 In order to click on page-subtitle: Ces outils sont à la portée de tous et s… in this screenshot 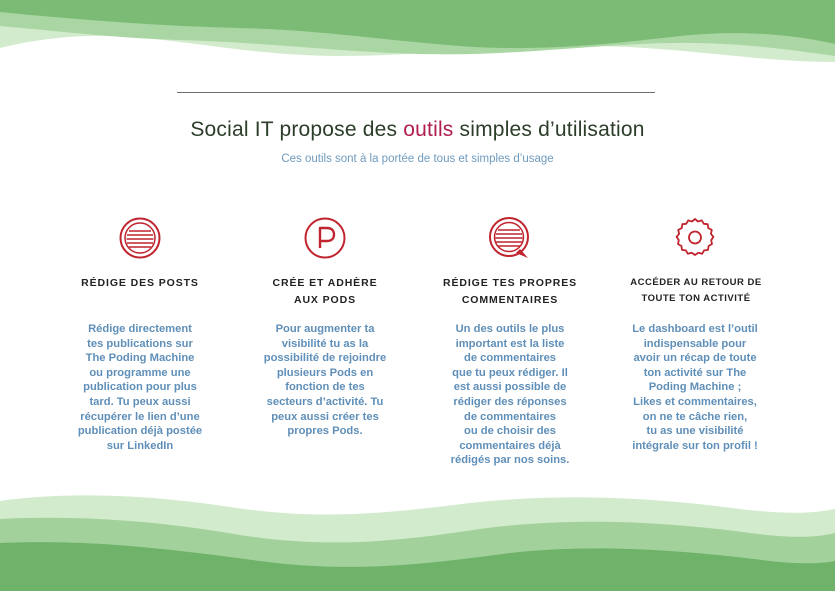, I will do `click(417, 159)`.